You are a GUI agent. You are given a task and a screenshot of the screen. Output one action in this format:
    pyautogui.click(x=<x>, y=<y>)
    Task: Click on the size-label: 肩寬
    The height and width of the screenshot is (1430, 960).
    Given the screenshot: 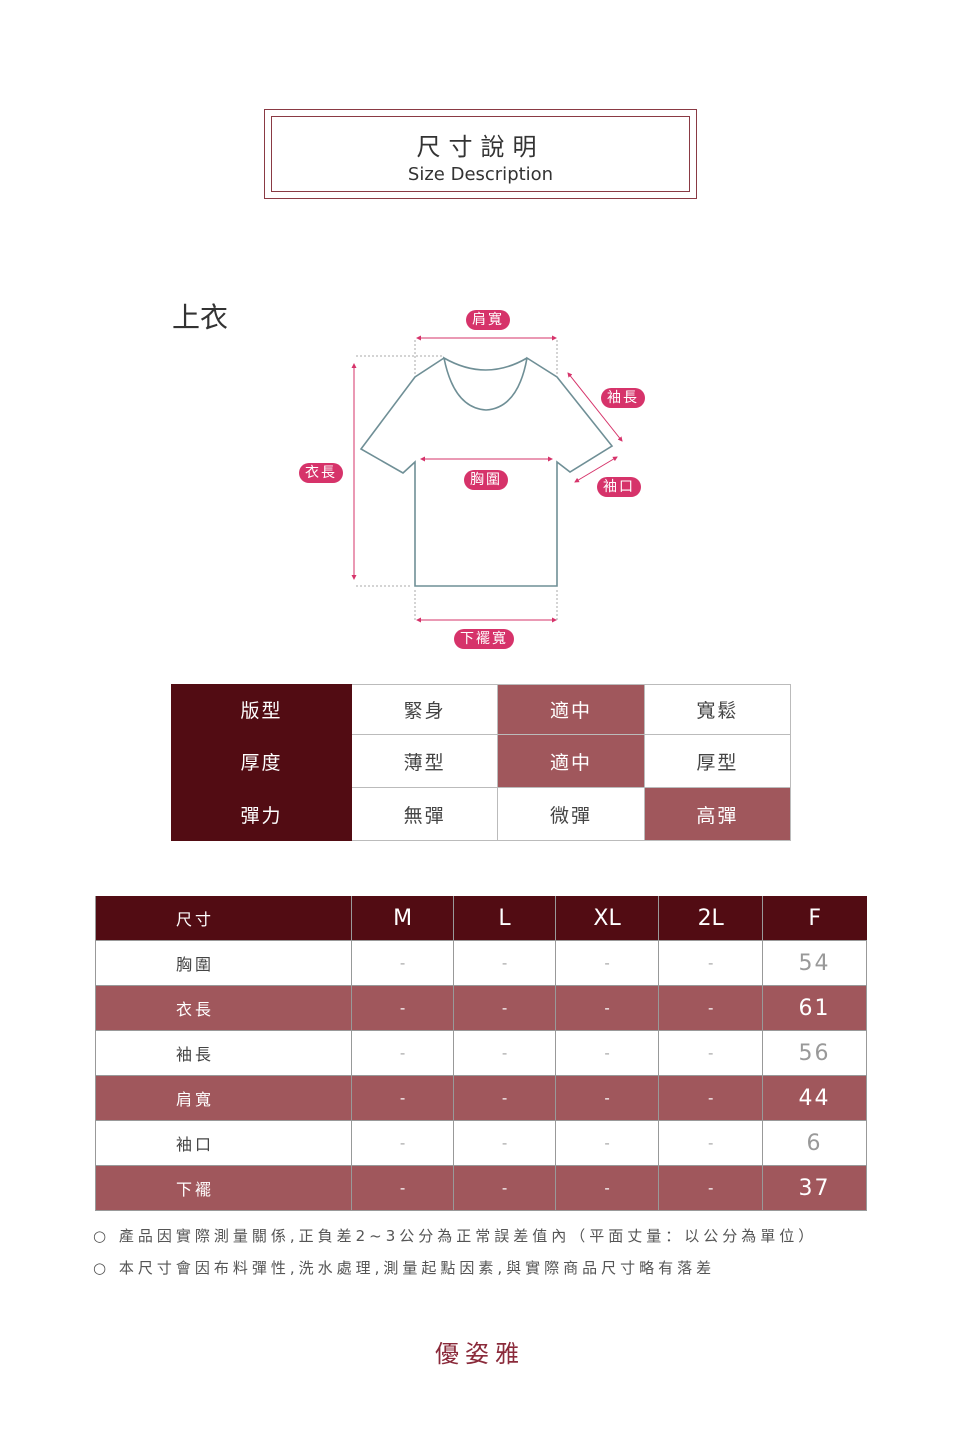 What is the action you would take?
    pyautogui.click(x=223, y=1098)
    